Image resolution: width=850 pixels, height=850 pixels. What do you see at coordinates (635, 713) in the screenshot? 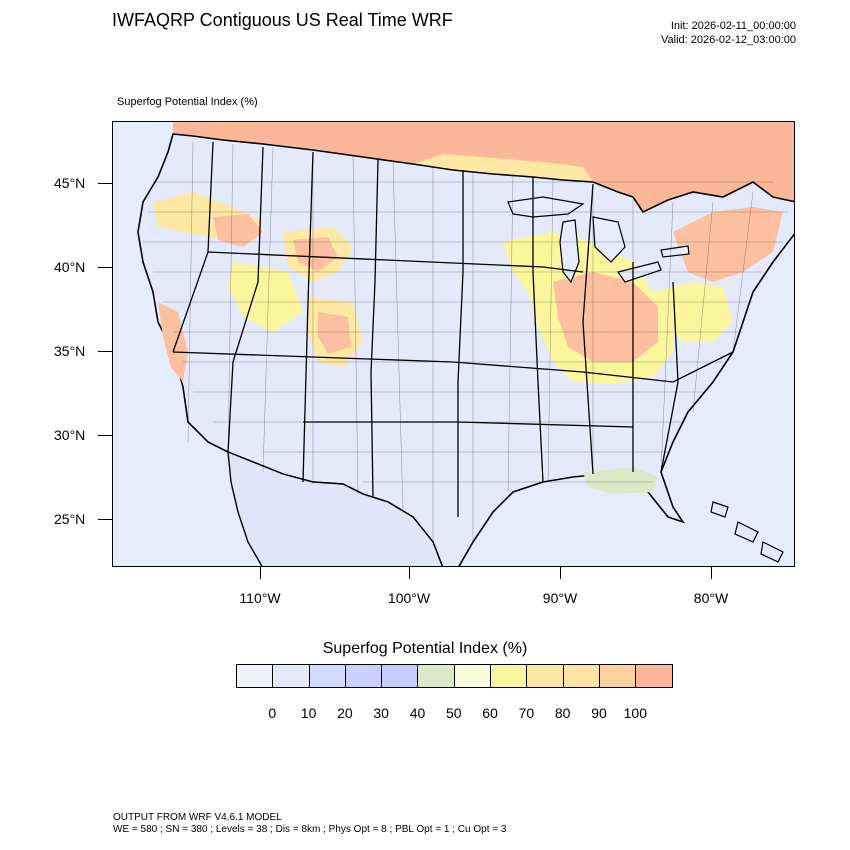
I see `legend-tick-label: 100` at bounding box center [635, 713].